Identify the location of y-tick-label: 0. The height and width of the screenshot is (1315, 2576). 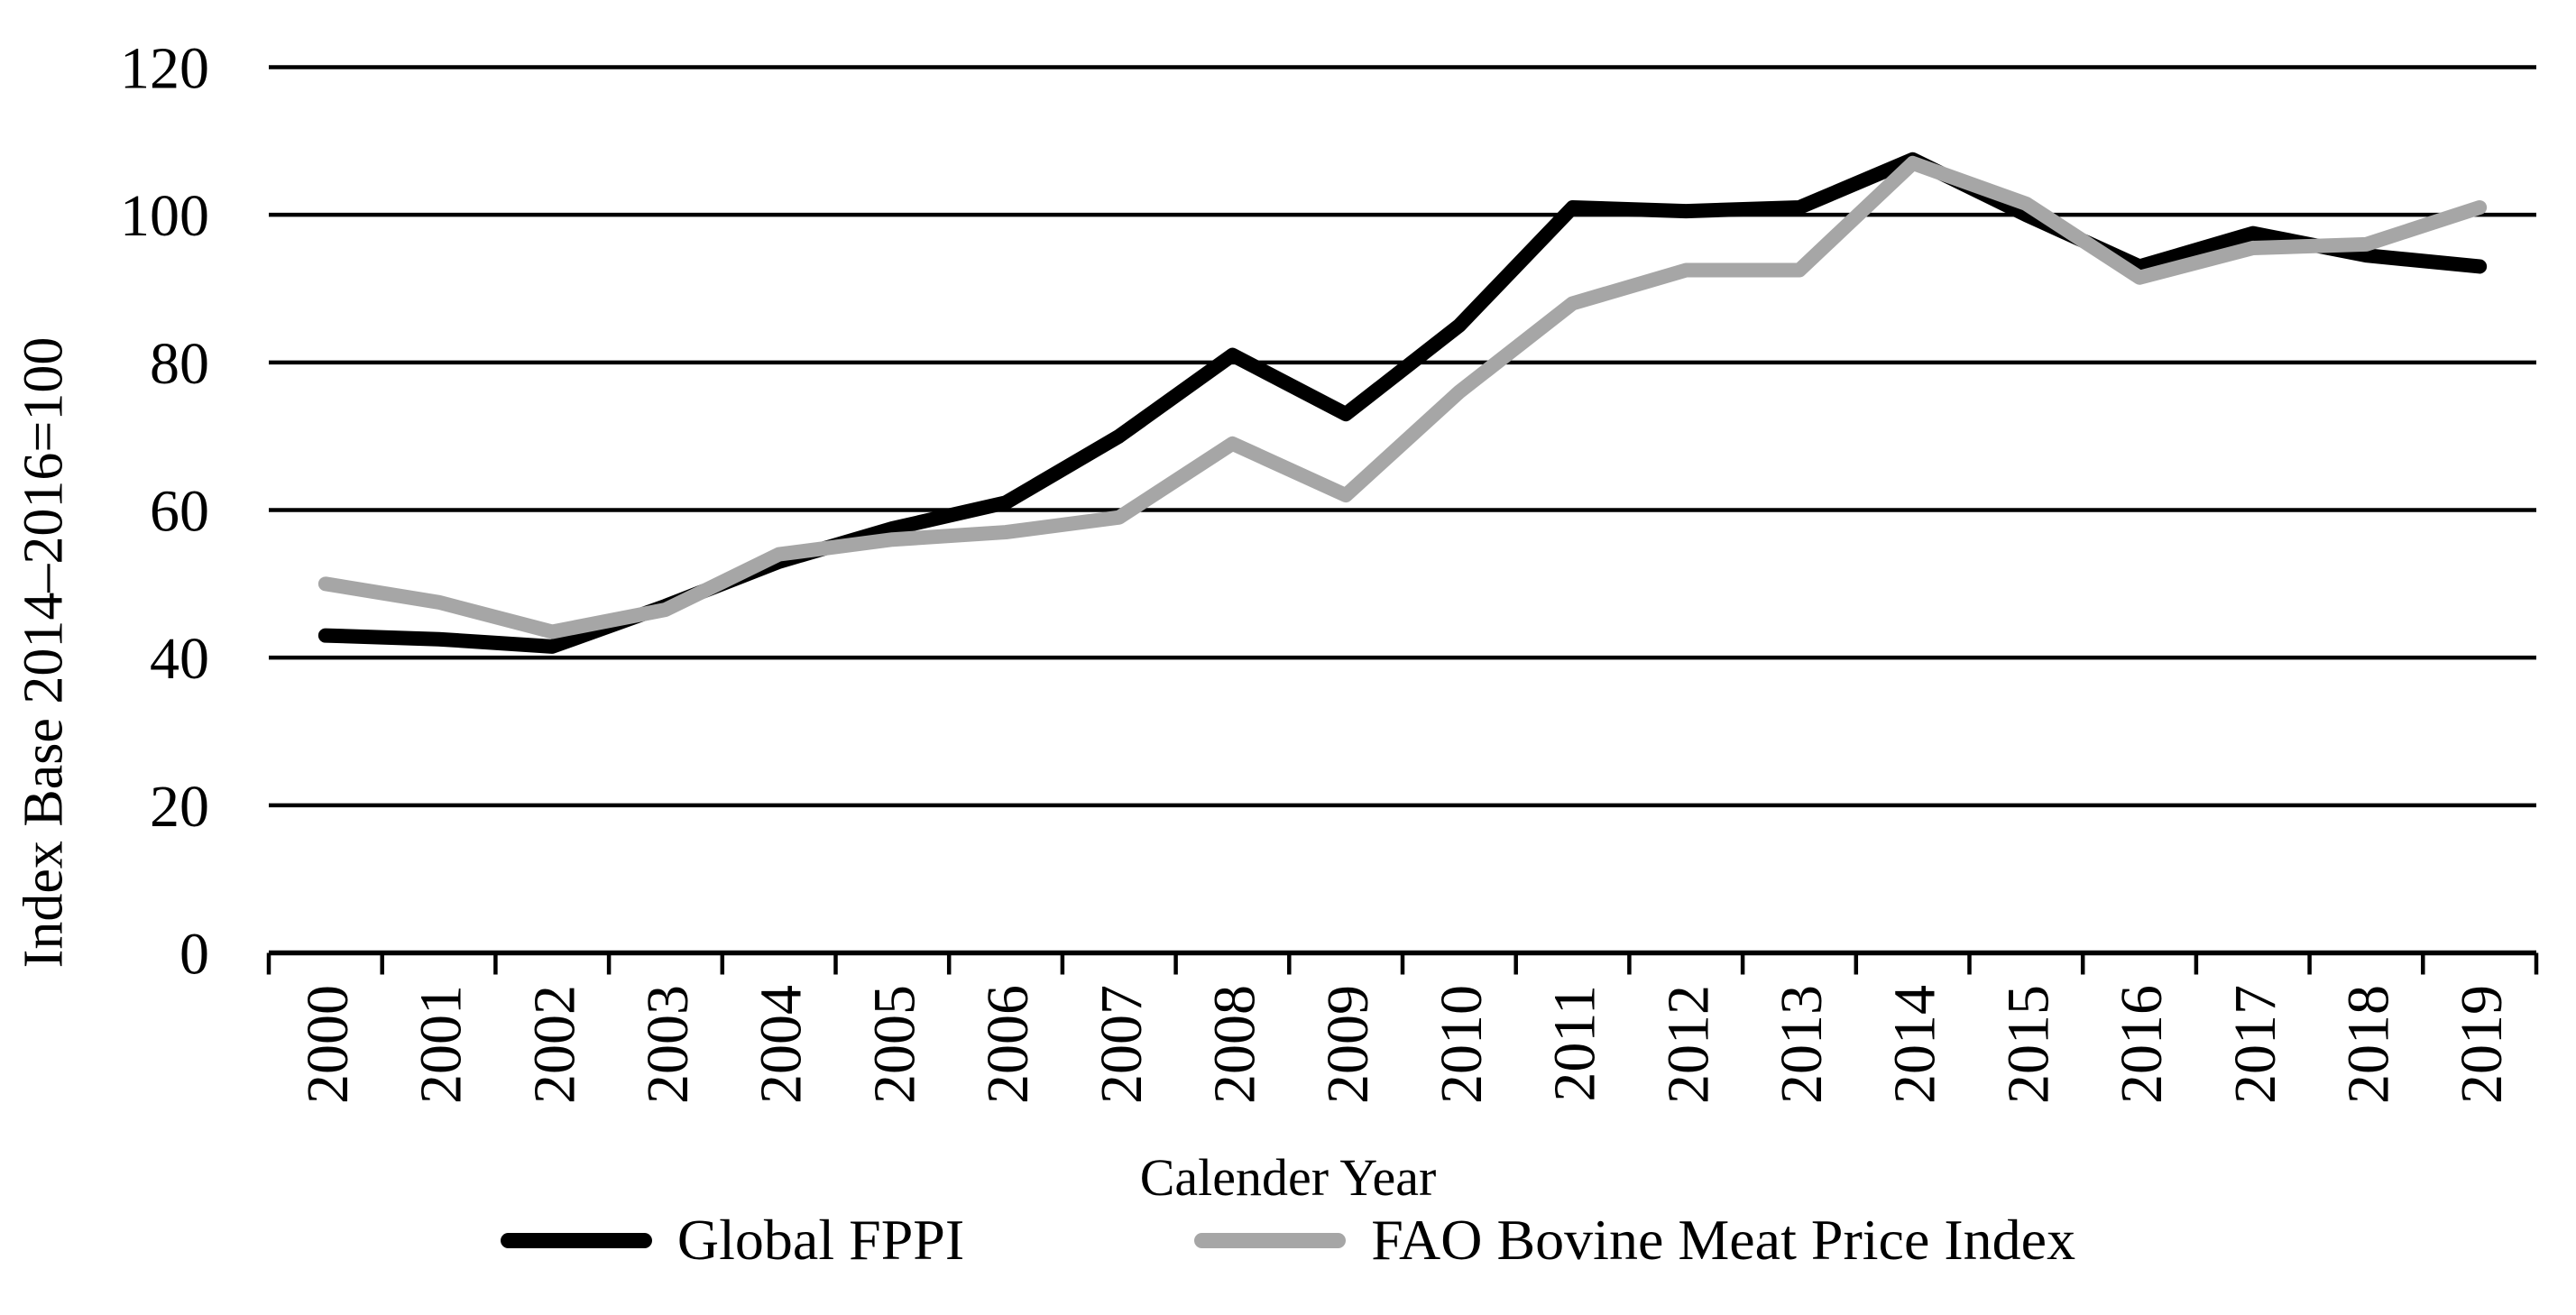
(194, 955).